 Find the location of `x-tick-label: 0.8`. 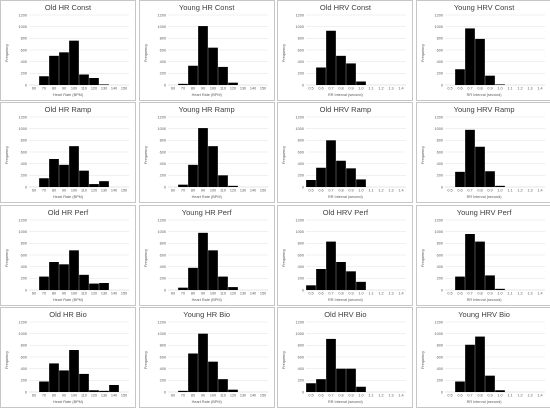

x-tick-label: 0.8 is located at coordinates (479, 395).